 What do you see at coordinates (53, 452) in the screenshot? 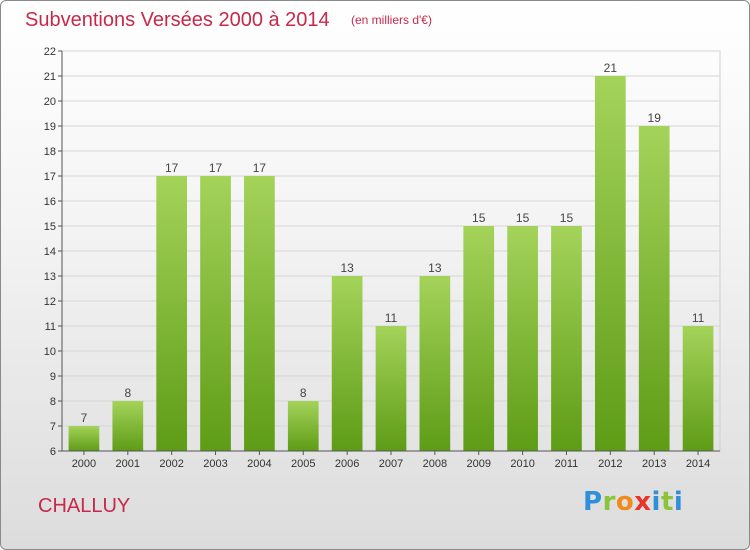
I see `y-tick-label: 6` at bounding box center [53, 452].